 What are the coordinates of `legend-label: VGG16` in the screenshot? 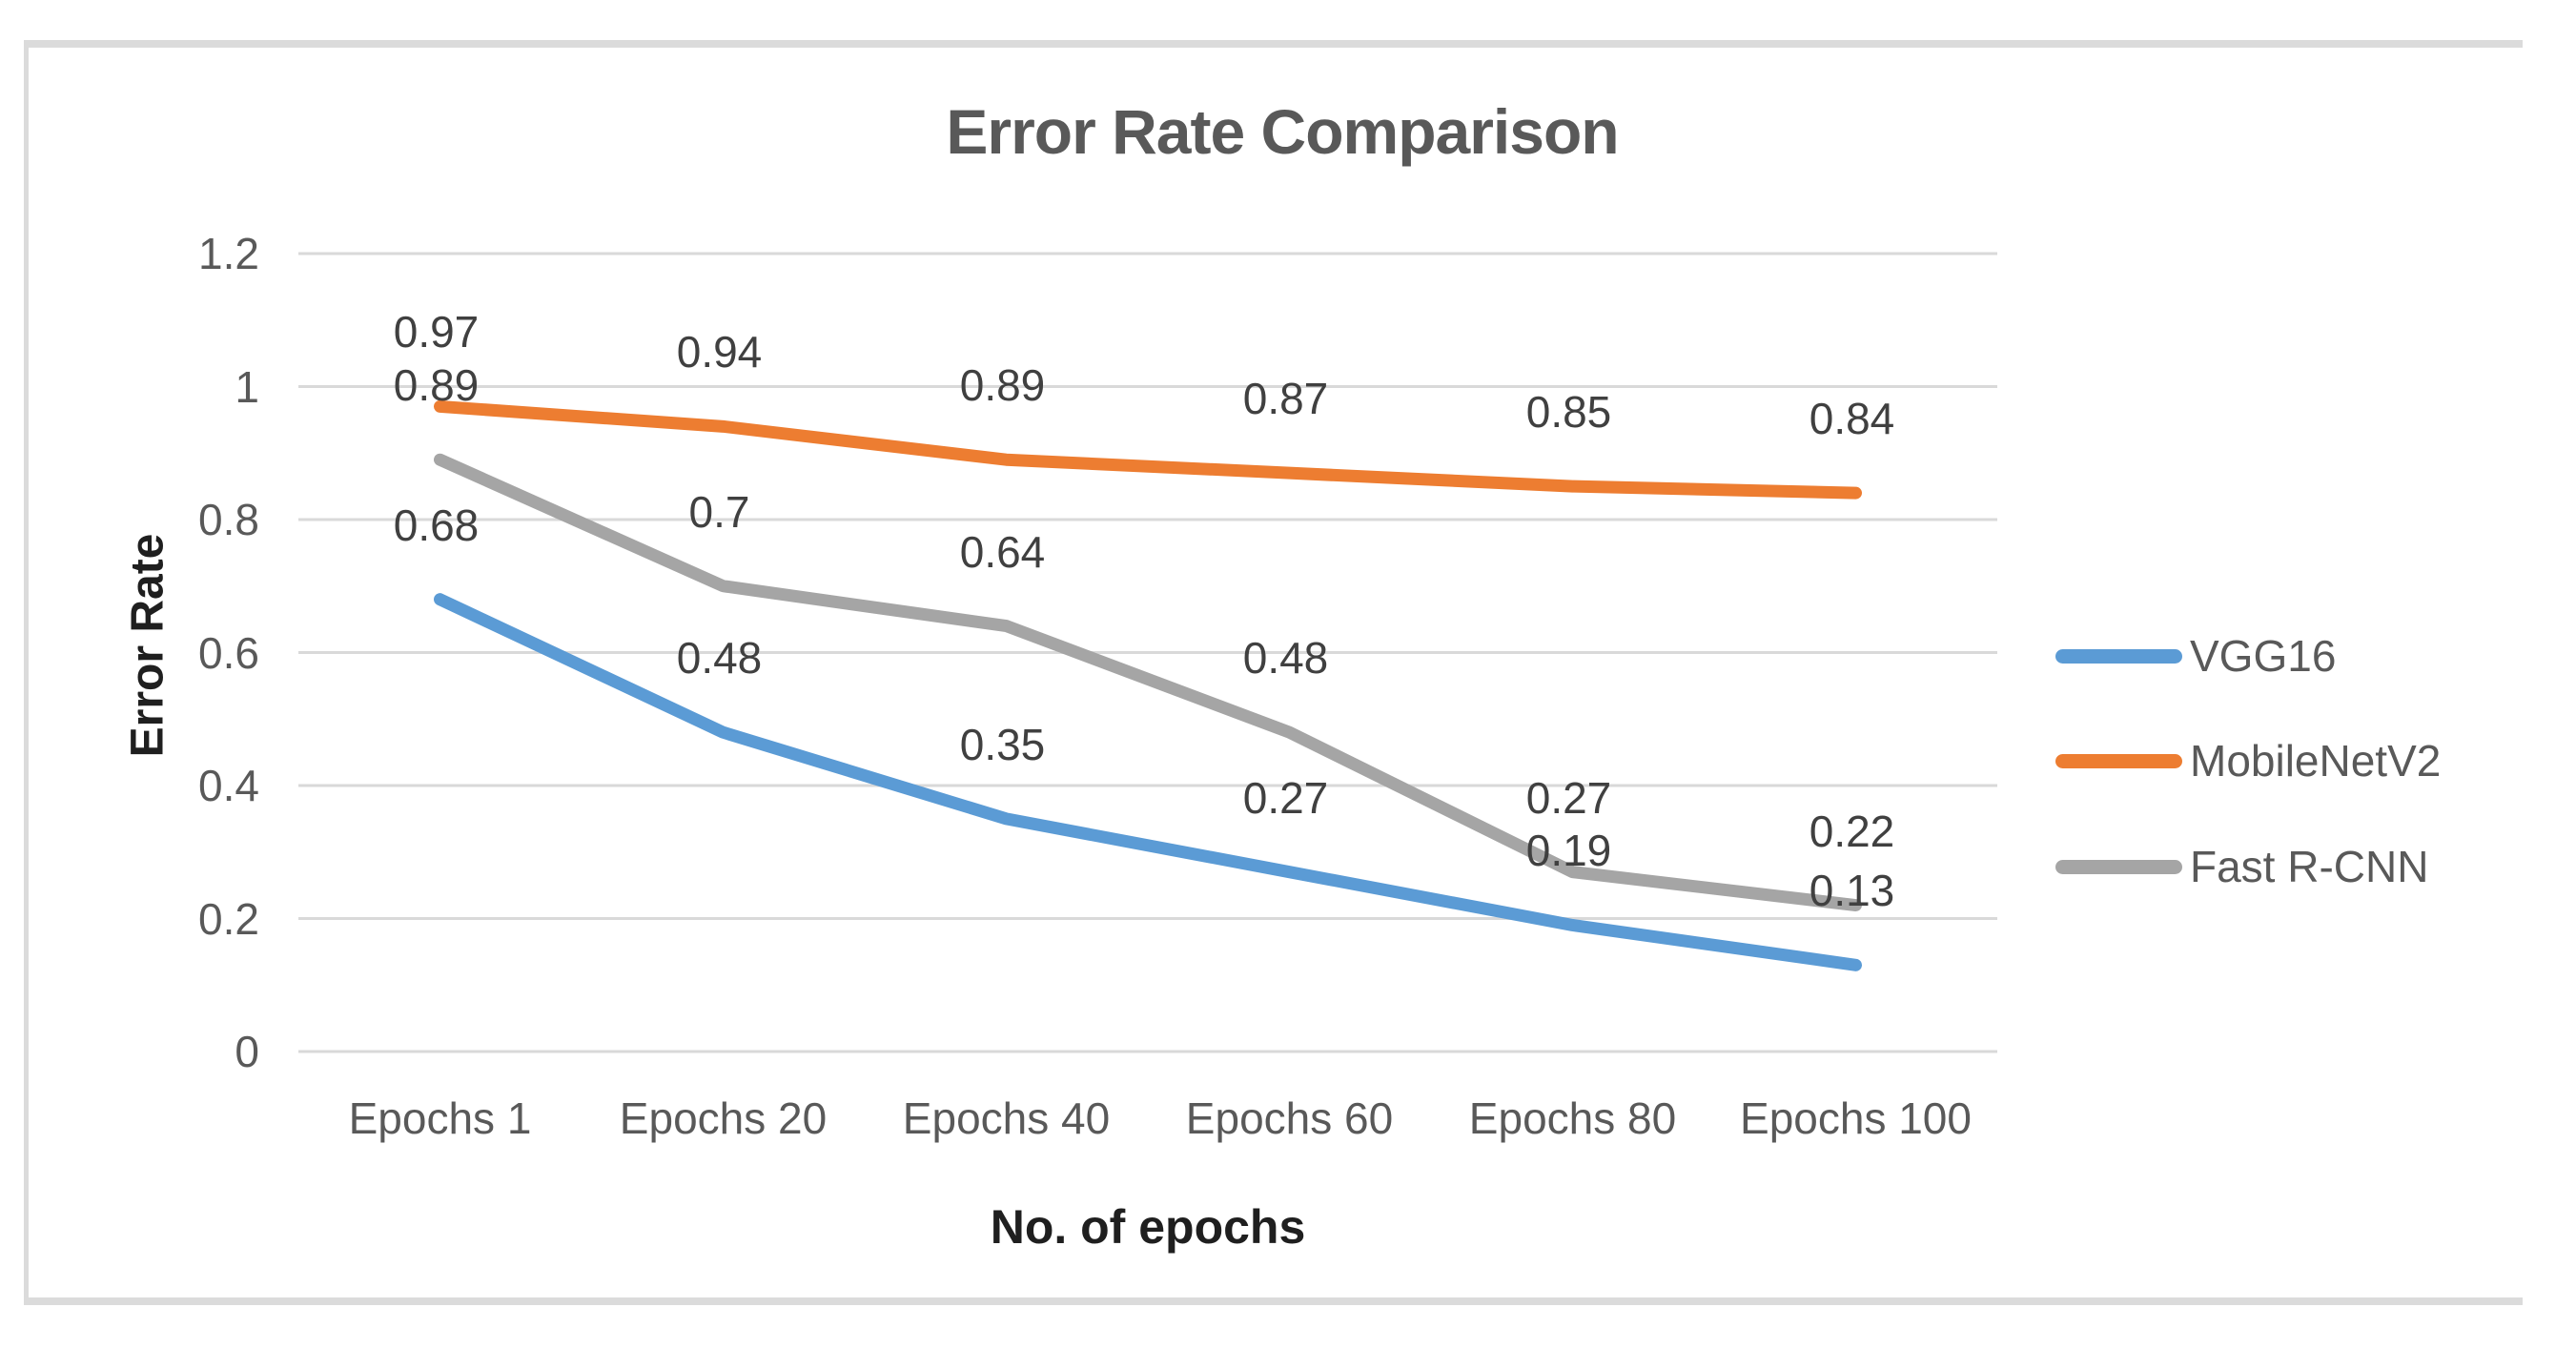 It's located at (2263, 656).